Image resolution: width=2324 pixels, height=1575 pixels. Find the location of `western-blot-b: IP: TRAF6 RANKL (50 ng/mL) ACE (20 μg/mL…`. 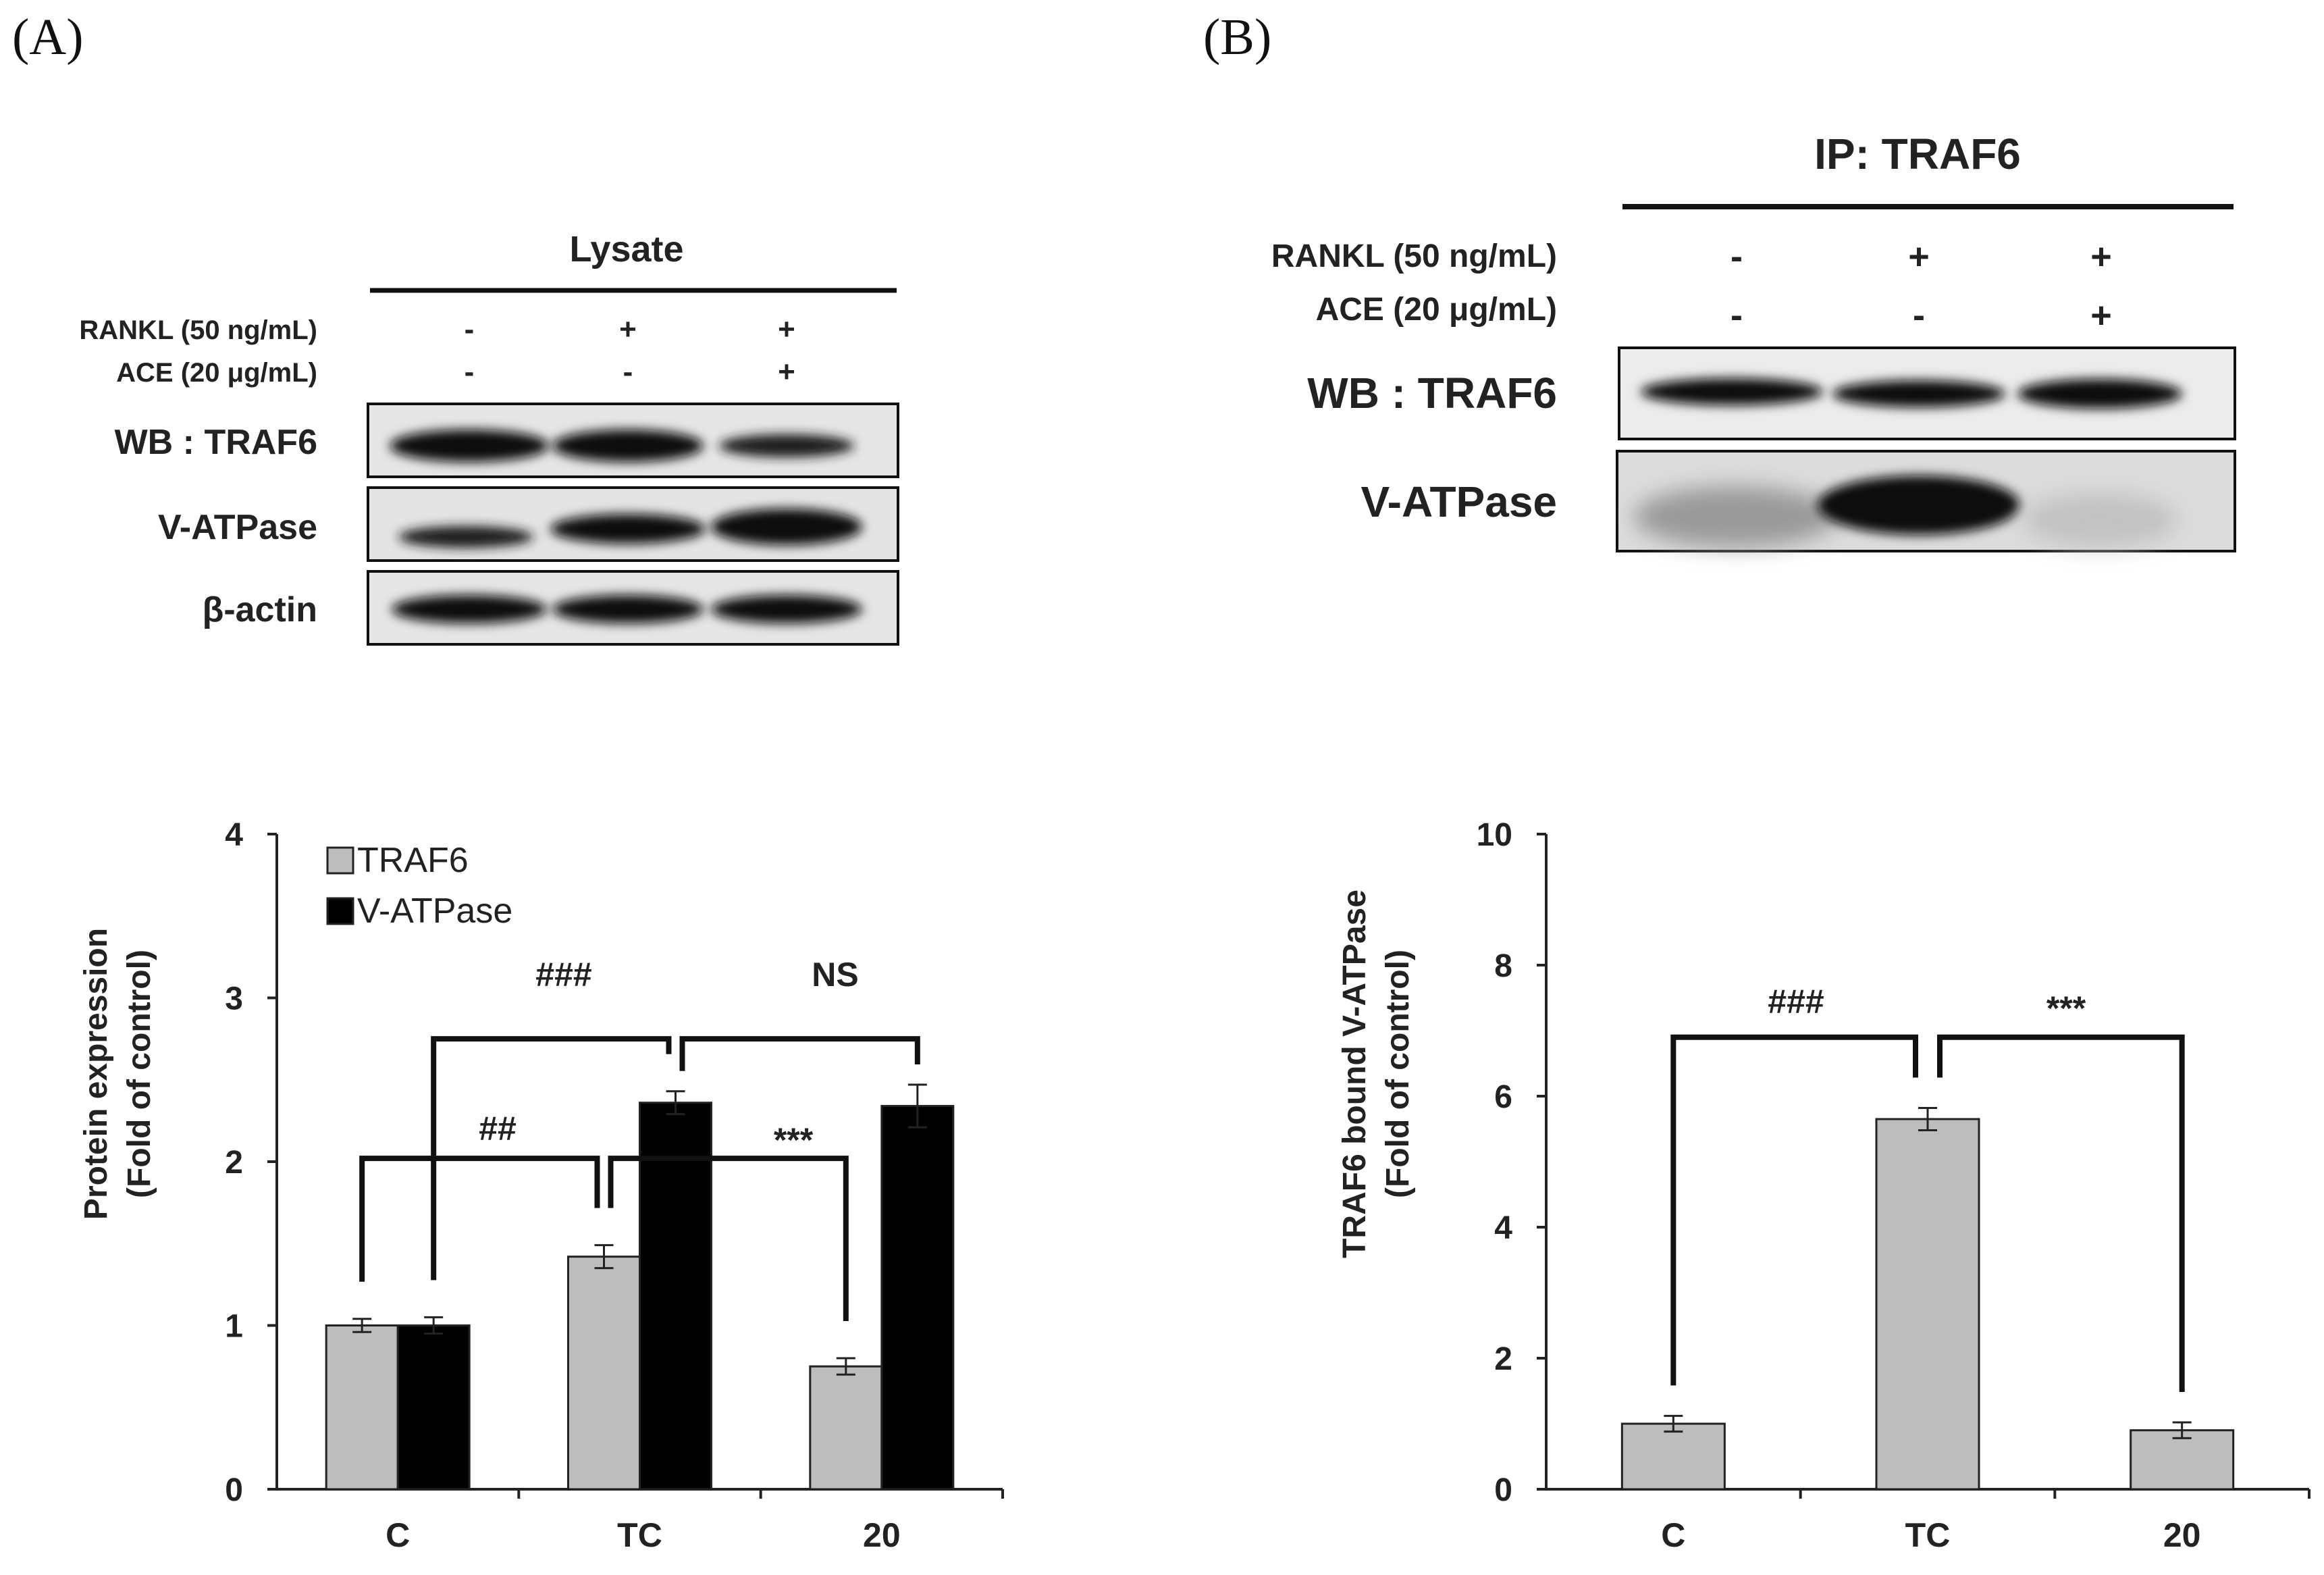

western-blot-b: IP: TRAF6 RANKL (50 ng/mL) ACE (20 μg/mL… is located at coordinates (1754, 341).